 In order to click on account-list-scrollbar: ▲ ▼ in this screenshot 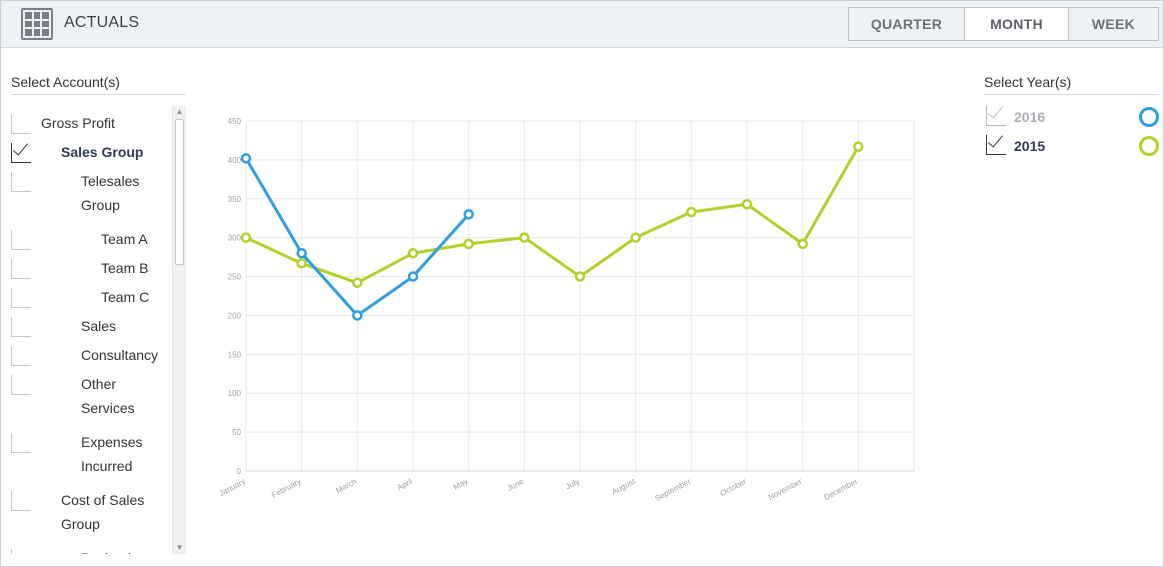, I will do `click(179, 330)`.